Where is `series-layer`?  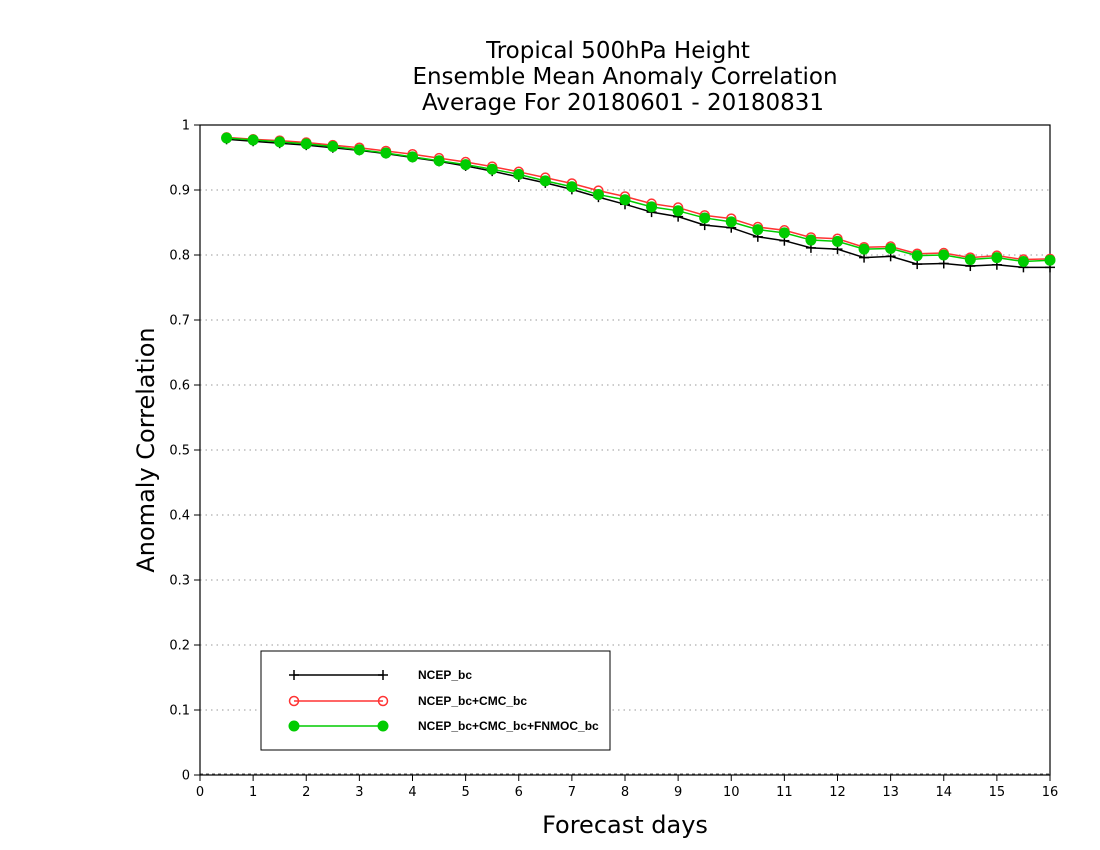
series-layer is located at coordinates (638, 202).